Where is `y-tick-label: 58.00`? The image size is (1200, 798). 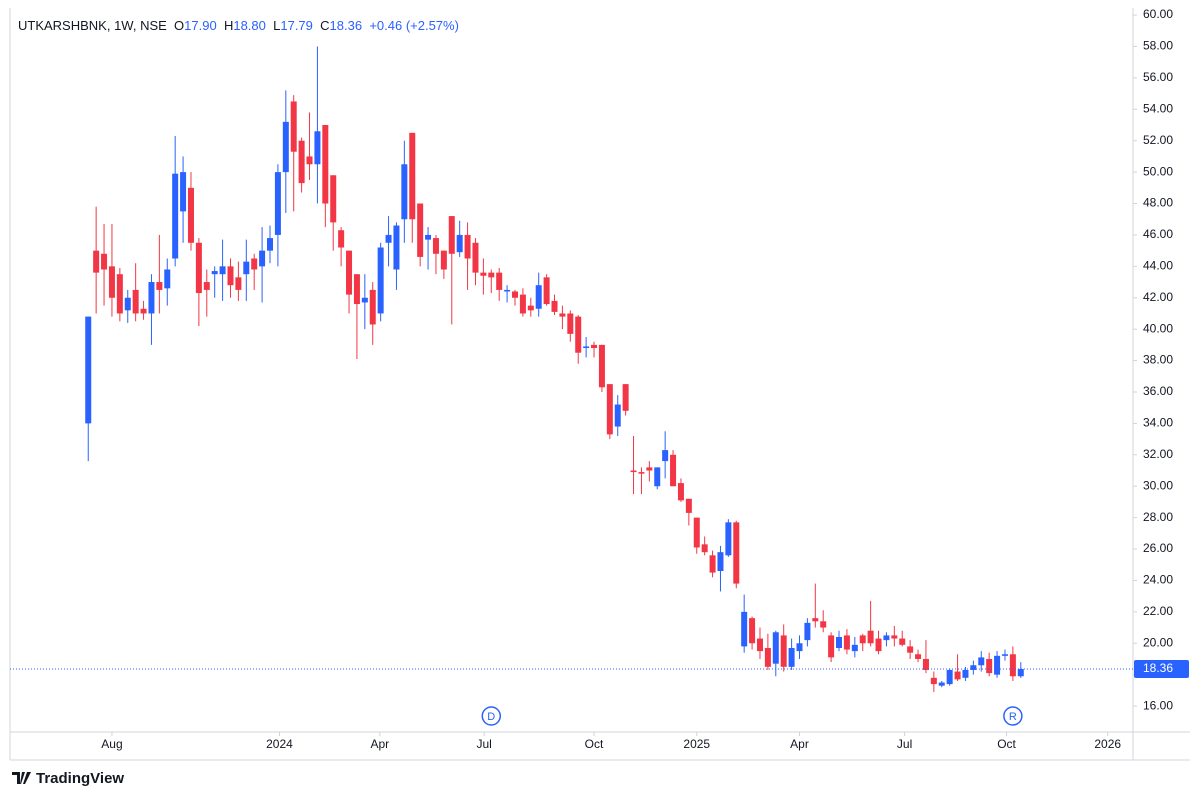
y-tick-label: 58.00 is located at coordinates (1158, 46).